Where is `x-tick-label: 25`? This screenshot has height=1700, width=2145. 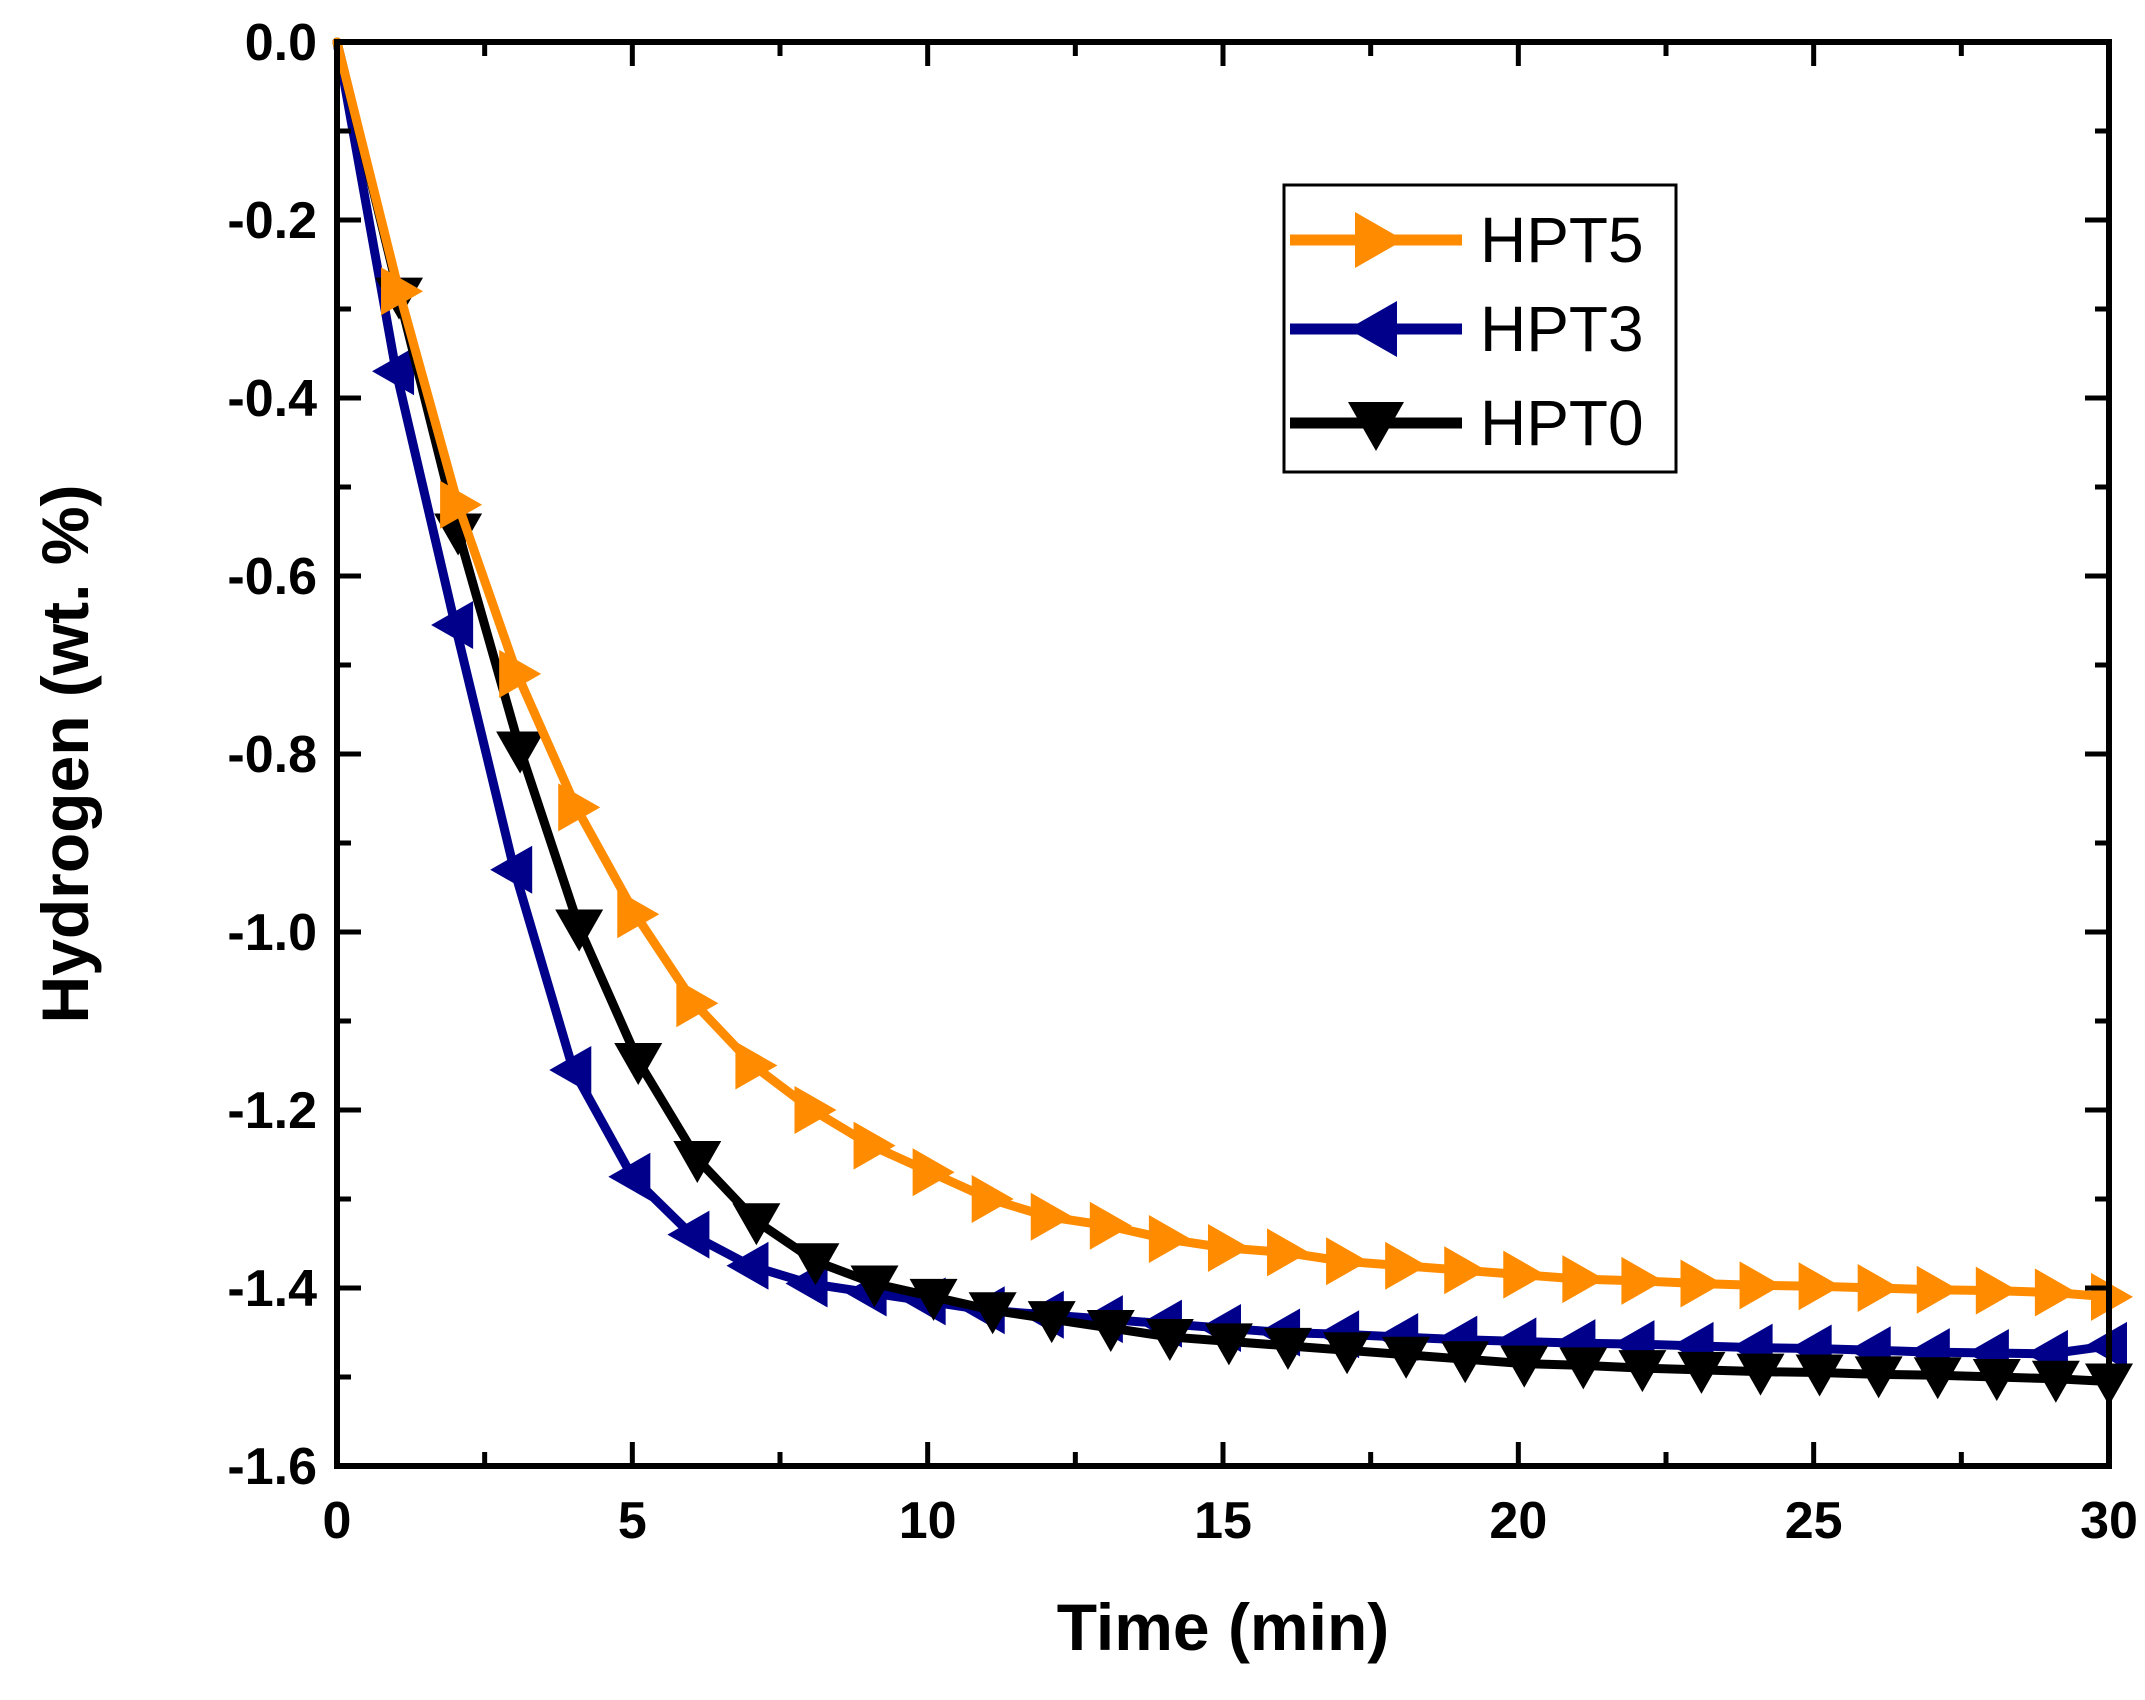
x-tick-label: 25 is located at coordinates (1814, 1521).